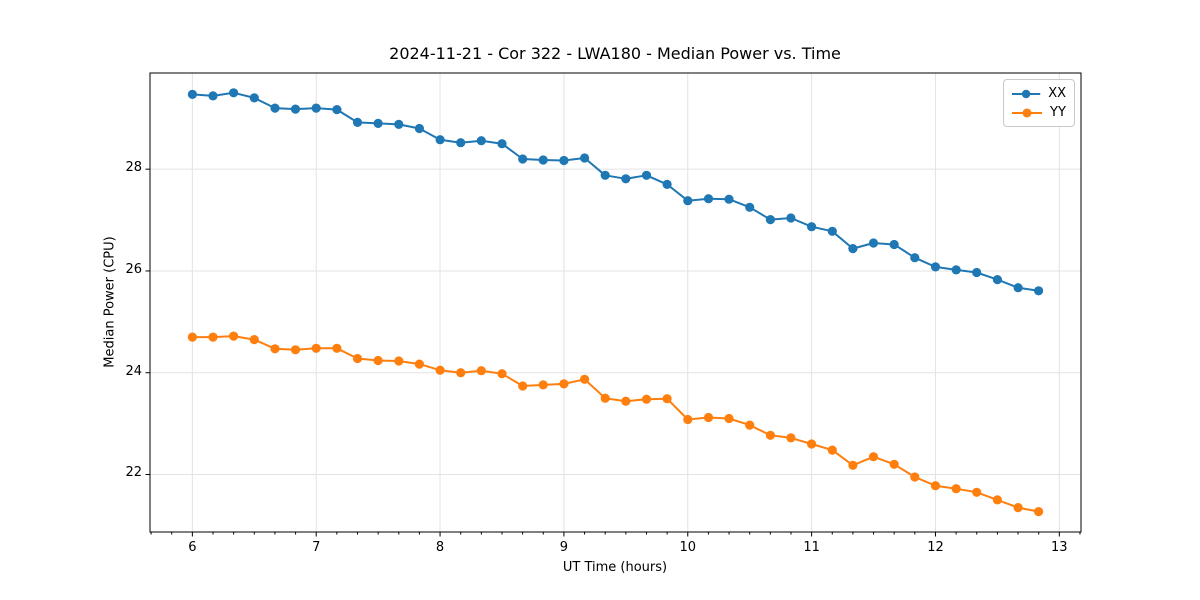 The image size is (1200, 600). I want to click on legend-sample-xx, so click(1026, 93).